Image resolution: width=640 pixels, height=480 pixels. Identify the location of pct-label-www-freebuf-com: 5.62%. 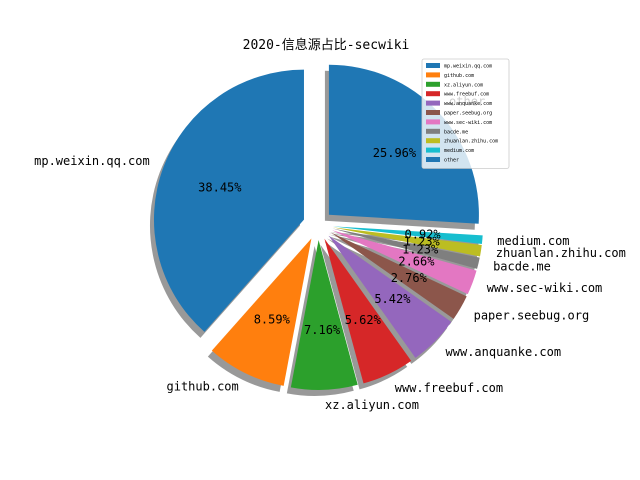
(363, 320).